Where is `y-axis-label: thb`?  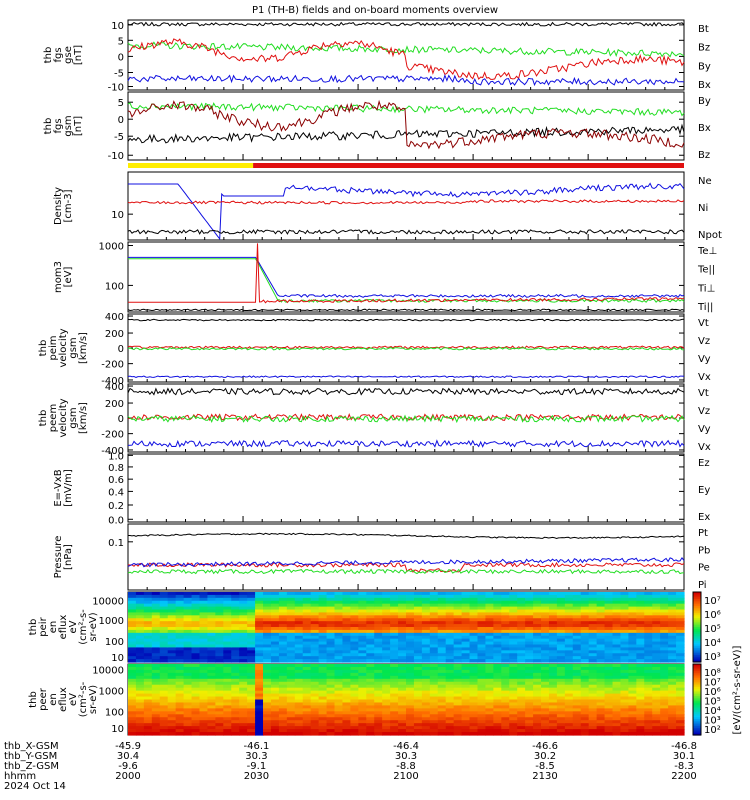
y-axis-label: thb is located at coordinates (48, 126).